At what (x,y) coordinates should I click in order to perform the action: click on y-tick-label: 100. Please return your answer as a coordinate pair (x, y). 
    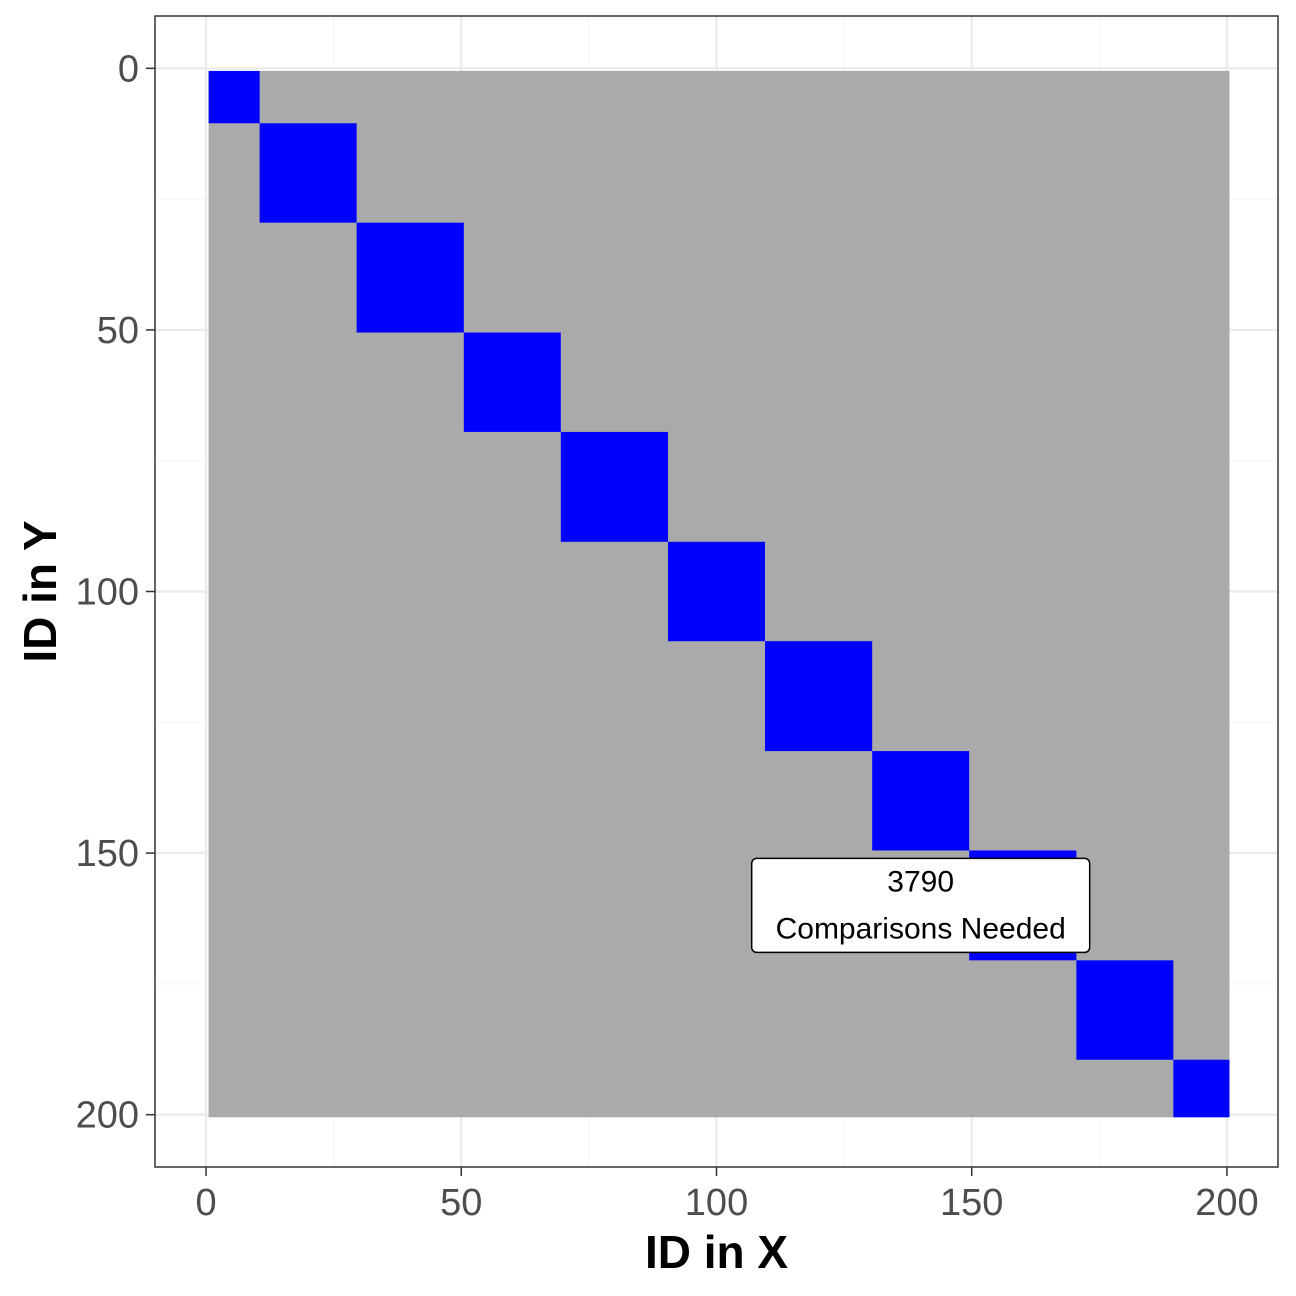
    Looking at the image, I should click on (107, 593).